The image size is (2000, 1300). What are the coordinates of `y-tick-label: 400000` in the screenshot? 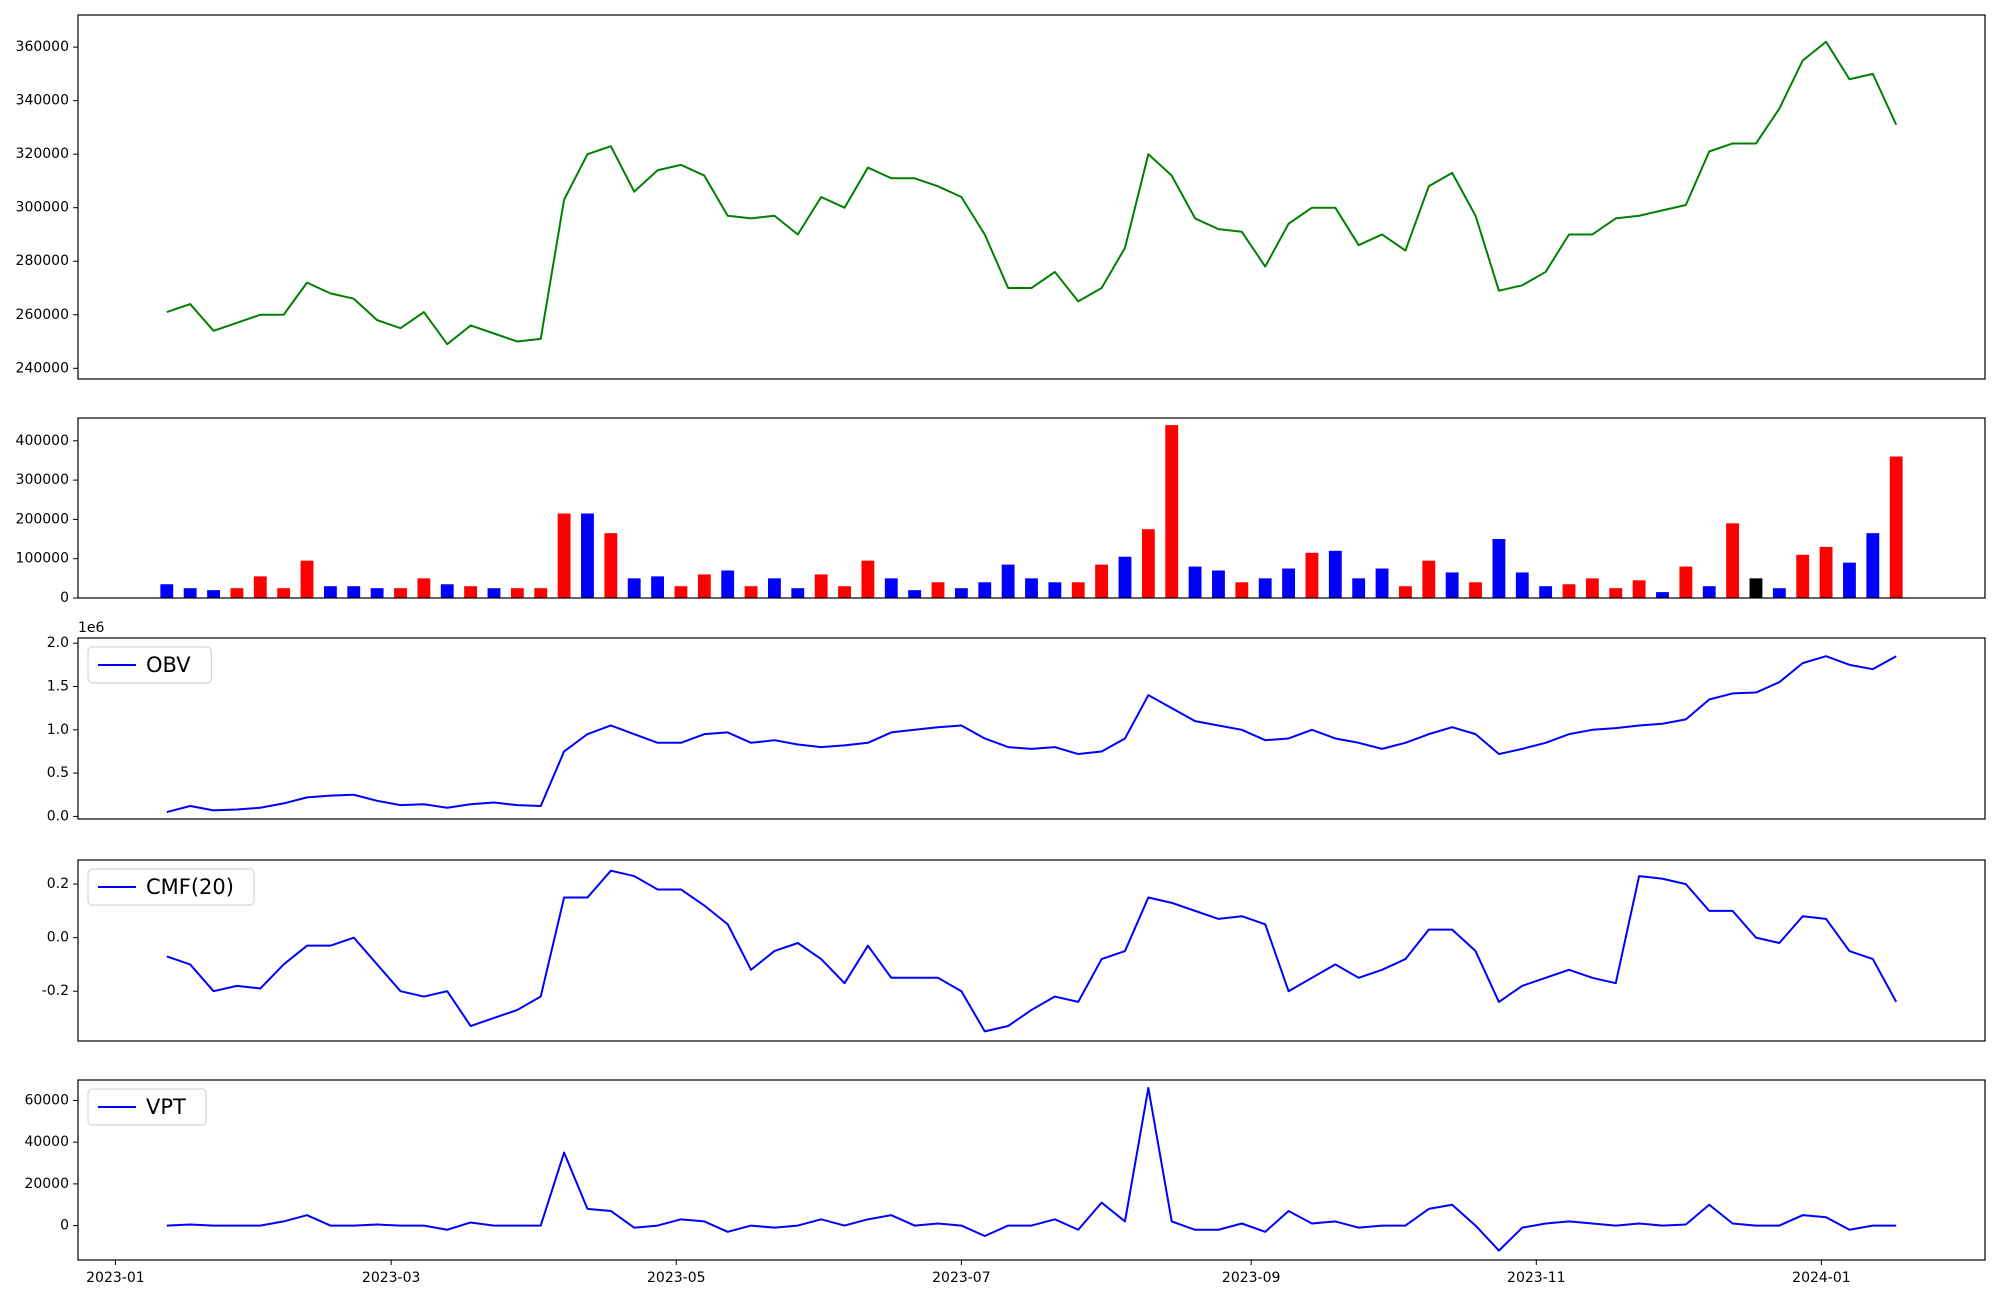 It's located at (42, 441).